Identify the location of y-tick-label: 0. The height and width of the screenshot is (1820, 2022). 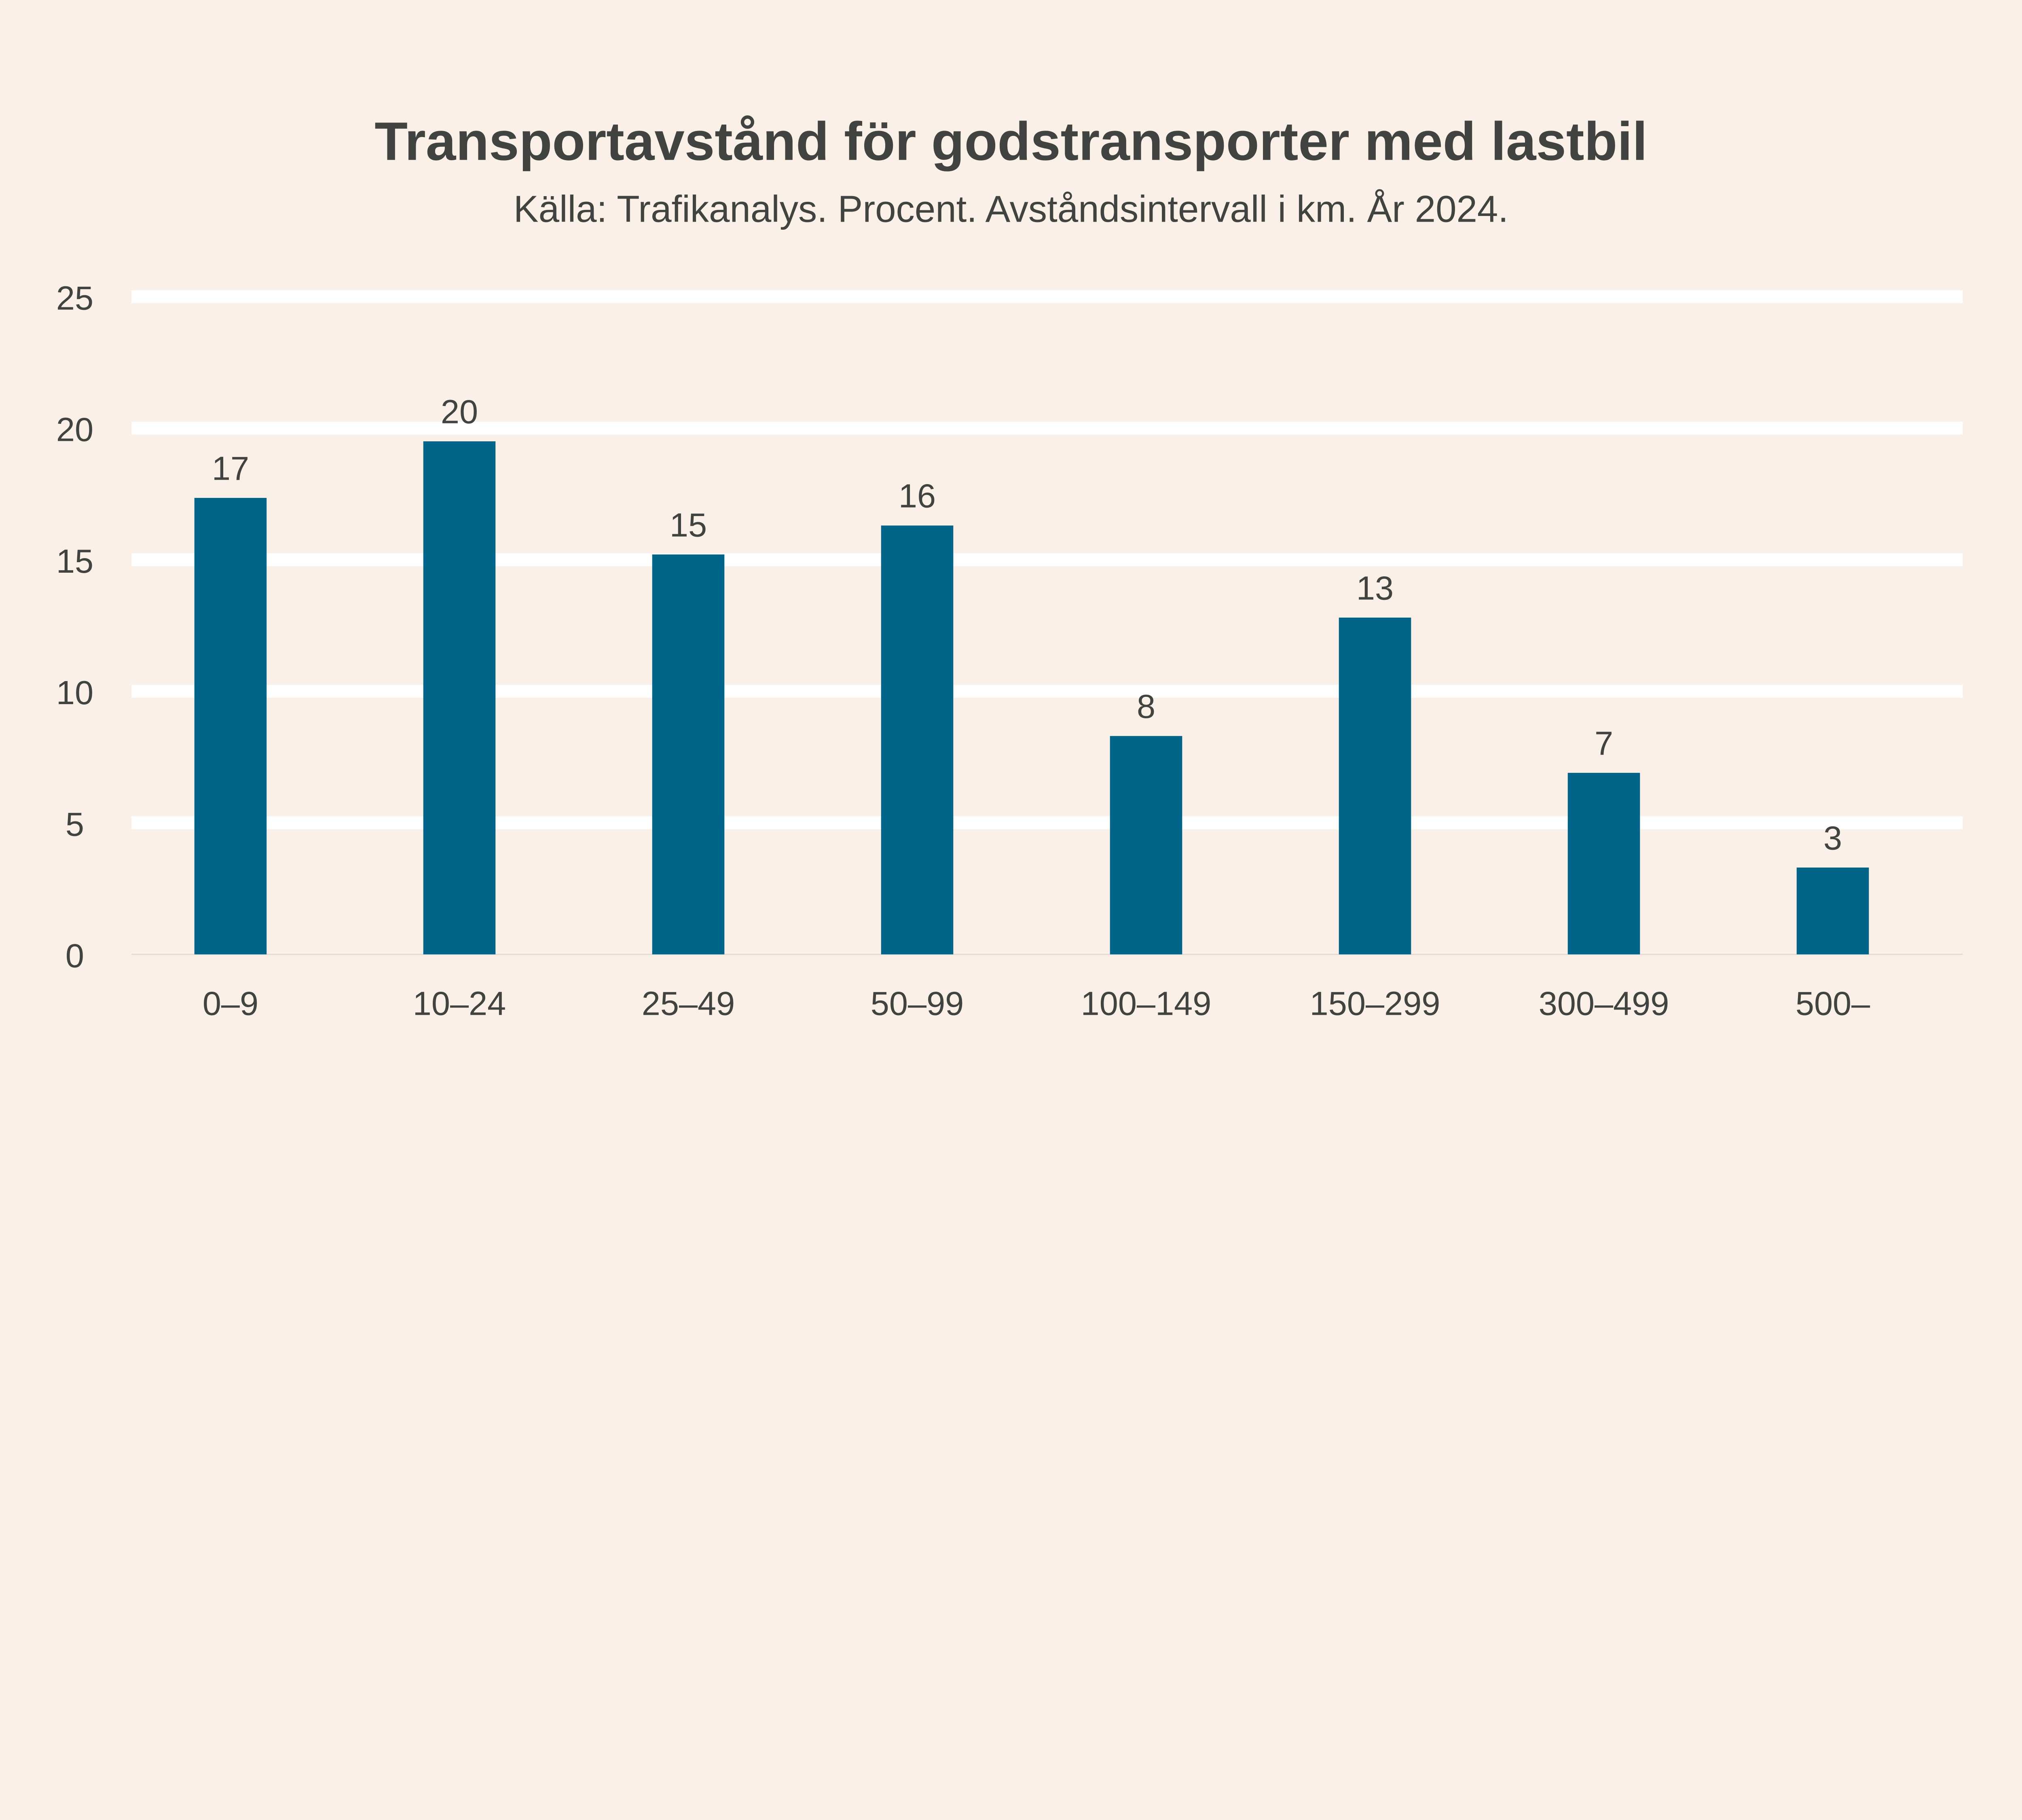
(75, 956).